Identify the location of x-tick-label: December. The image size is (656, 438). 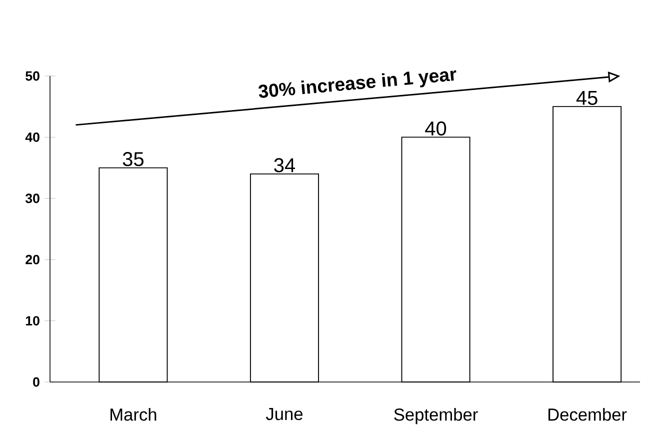
(587, 414).